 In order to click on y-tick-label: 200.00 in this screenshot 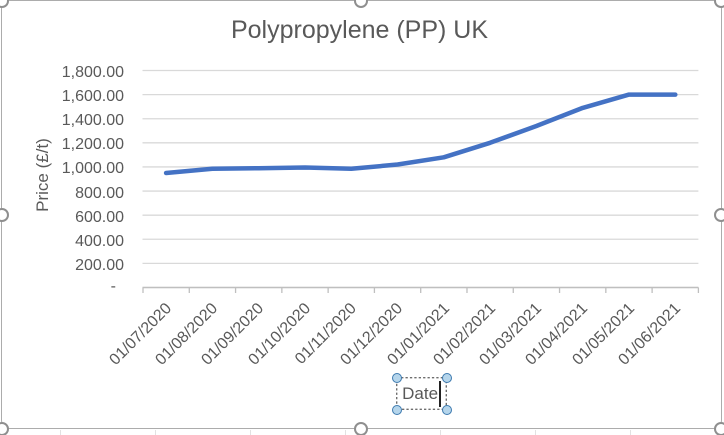, I will do `click(99, 265)`.